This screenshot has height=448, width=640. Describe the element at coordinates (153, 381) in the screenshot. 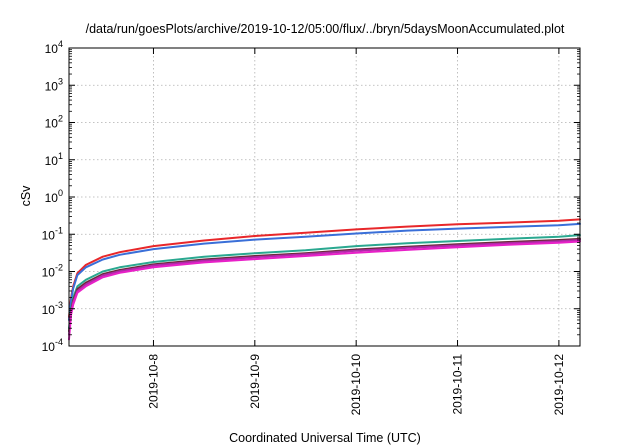

I see `x-tick-label: 2019-10-8` at that location.